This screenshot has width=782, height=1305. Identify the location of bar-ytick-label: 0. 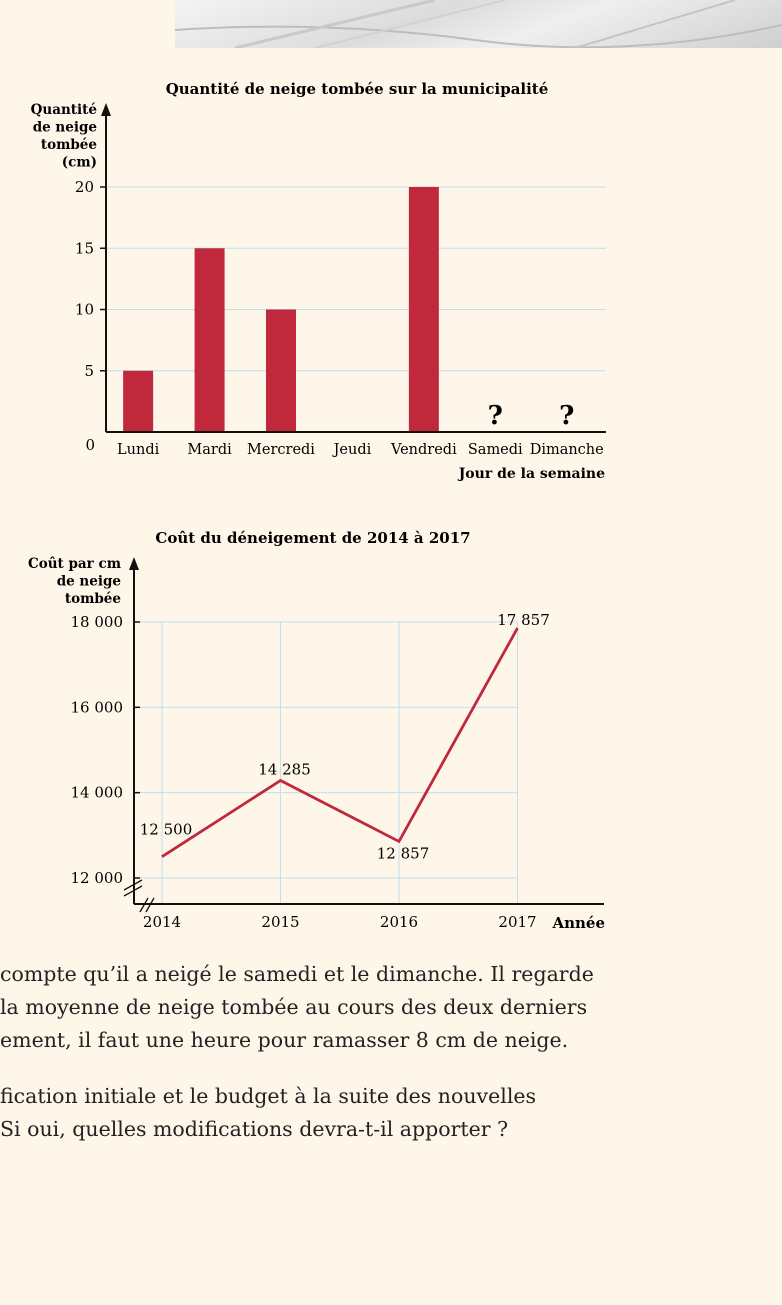
(90, 445).